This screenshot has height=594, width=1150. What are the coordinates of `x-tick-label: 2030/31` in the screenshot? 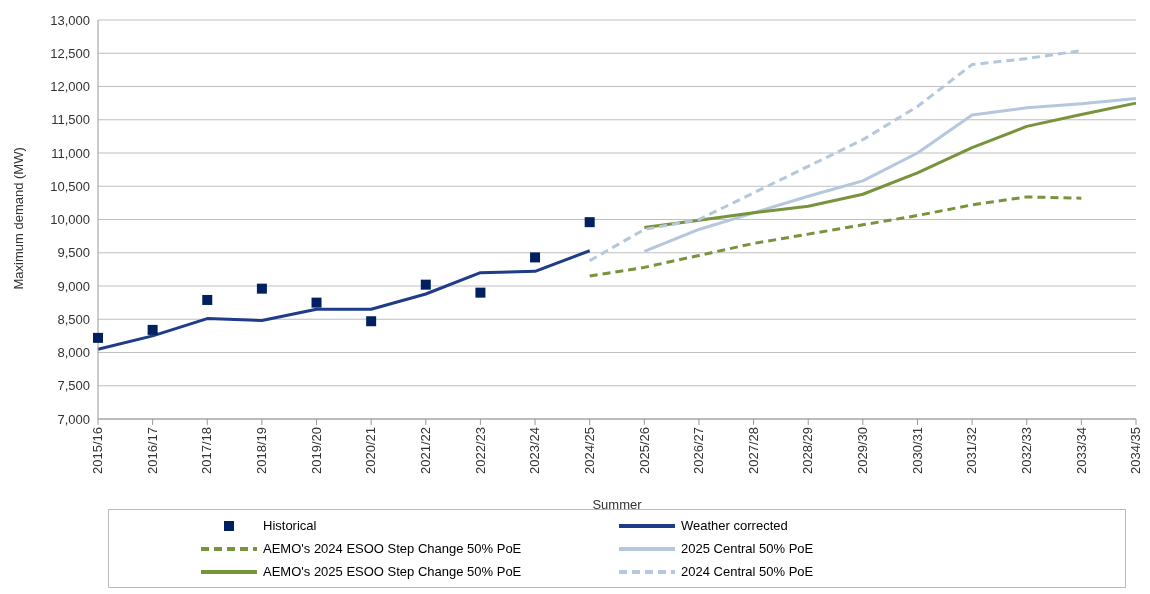 It's located at (917, 450).